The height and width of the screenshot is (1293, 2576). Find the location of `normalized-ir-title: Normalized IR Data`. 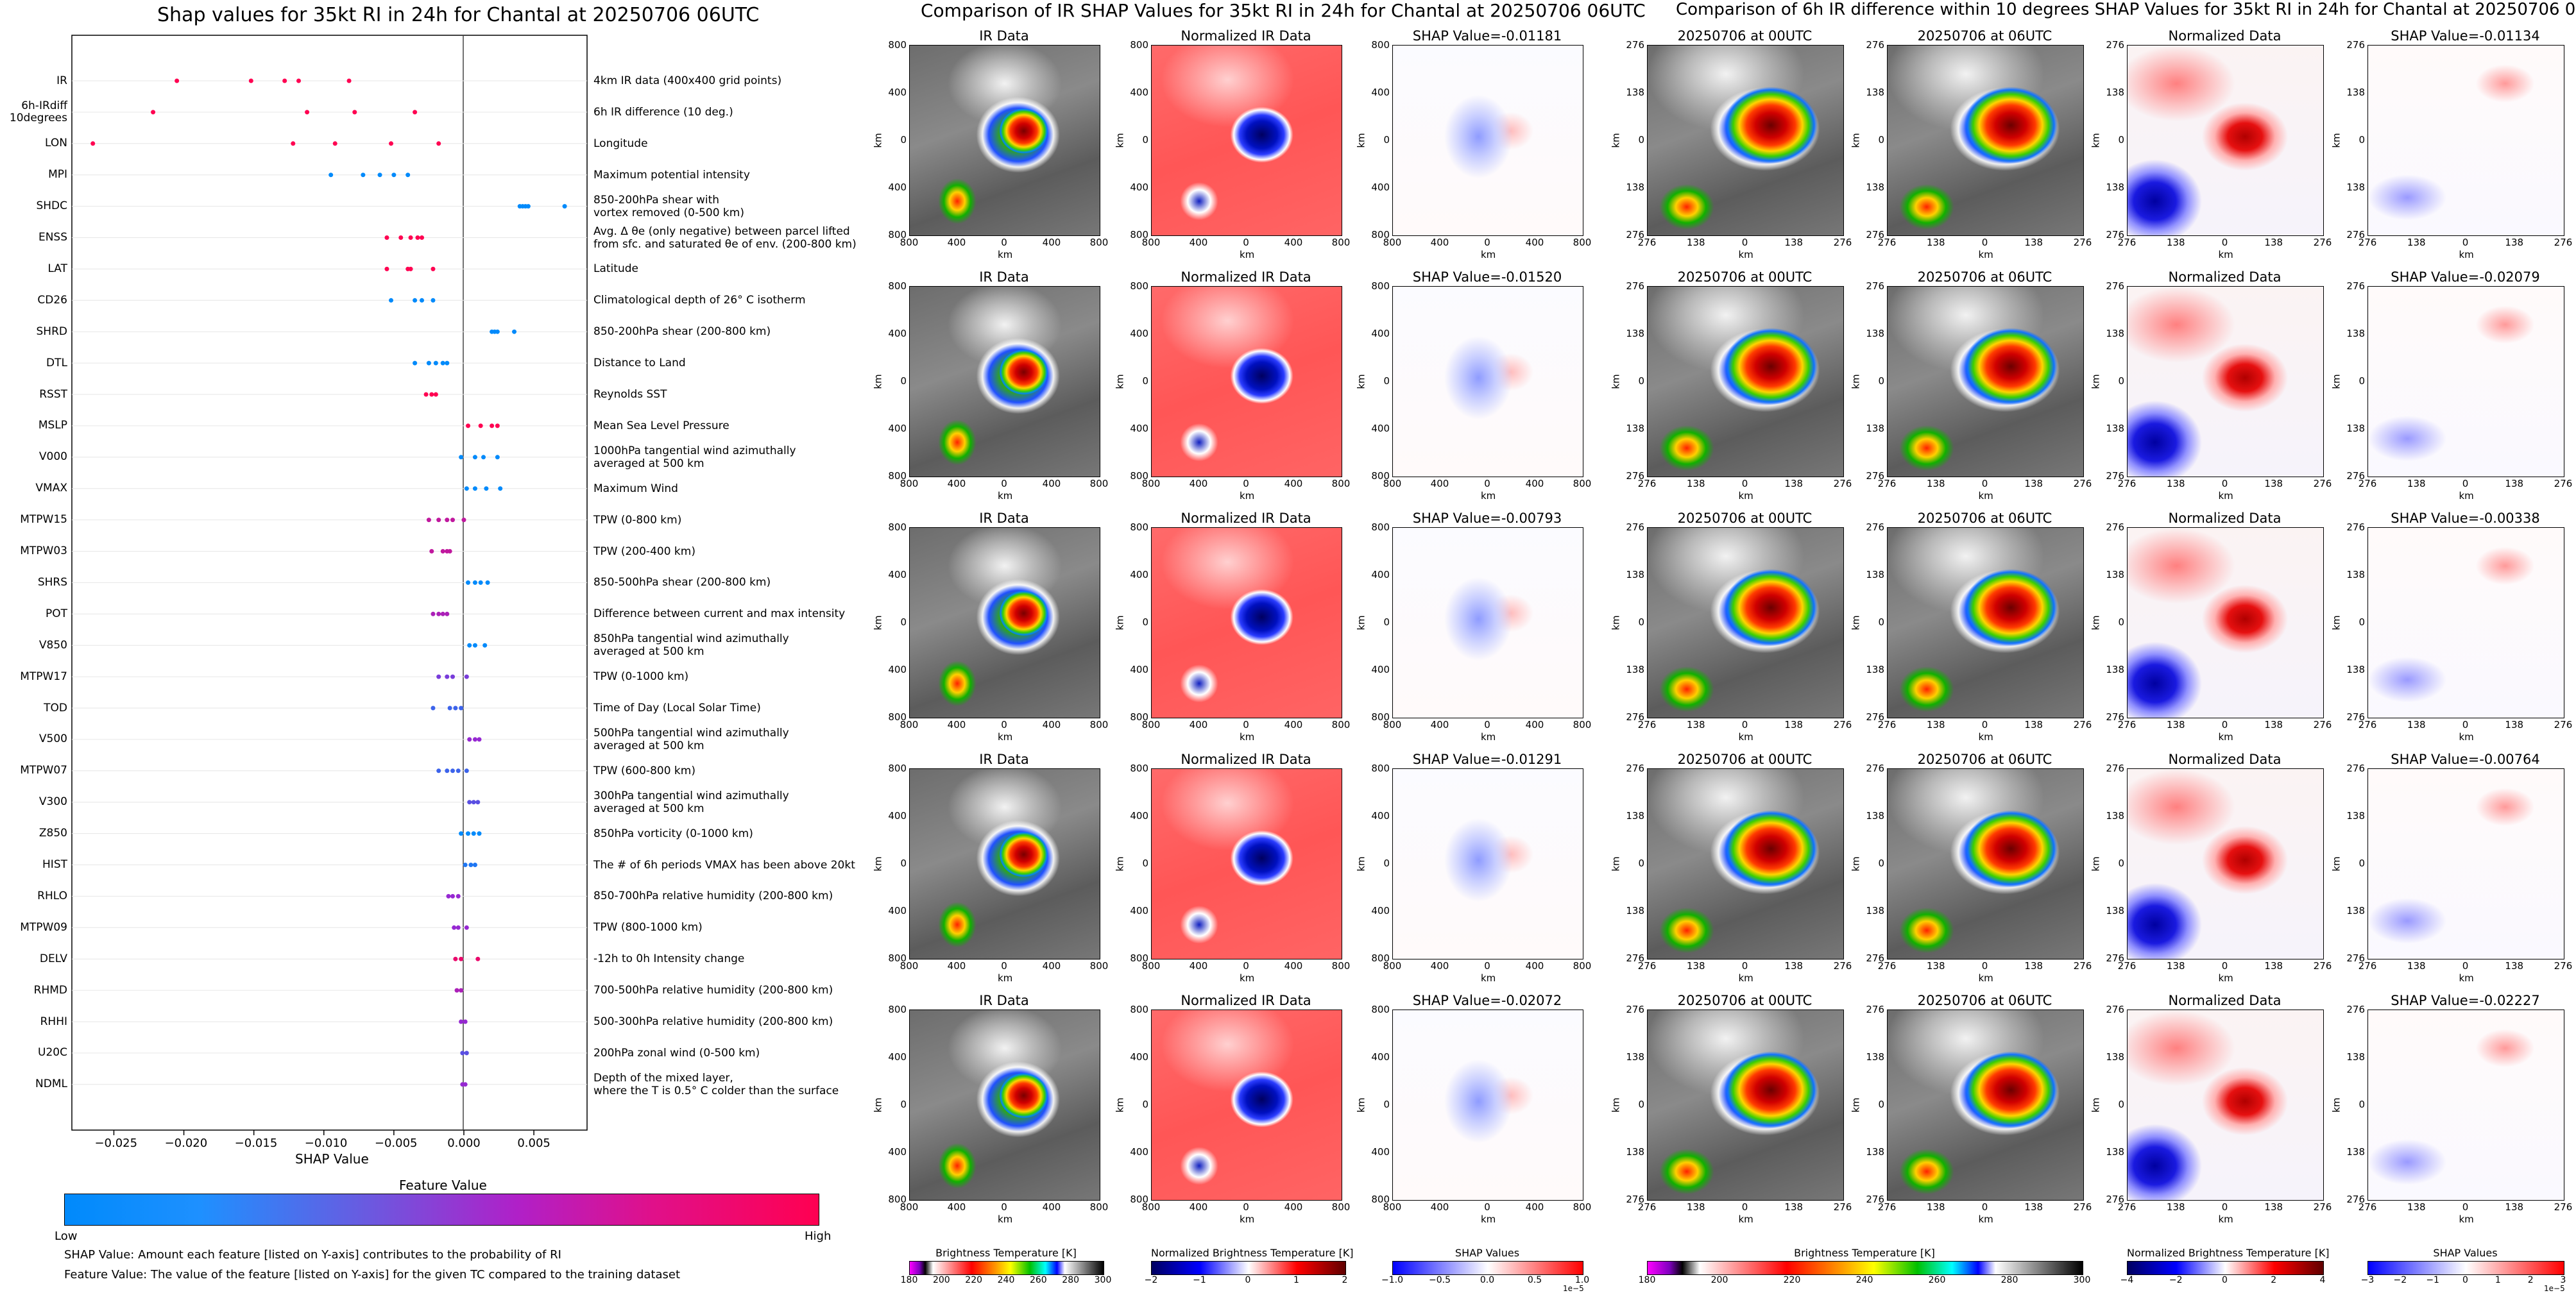

normalized-ir-title: Normalized IR Data is located at coordinates (1246, 518).